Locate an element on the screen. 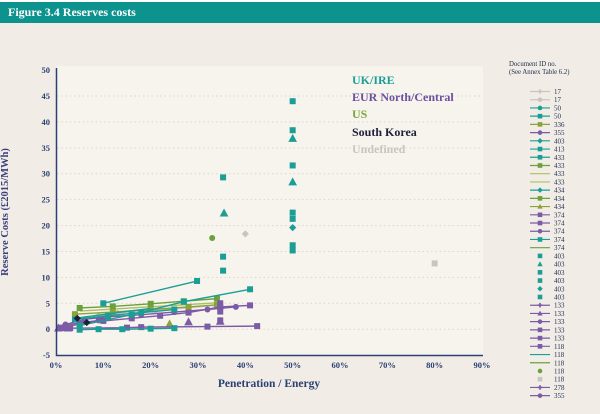 Image resolution: width=600 pixels, height=414 pixels. x-axis-title: Penetration / Energy is located at coordinates (269, 384).